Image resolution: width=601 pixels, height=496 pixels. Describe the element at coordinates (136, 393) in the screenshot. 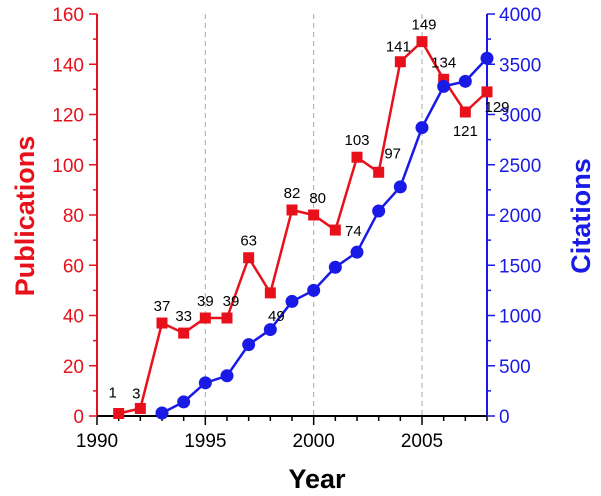

I see `publications-data-label: 3` at that location.